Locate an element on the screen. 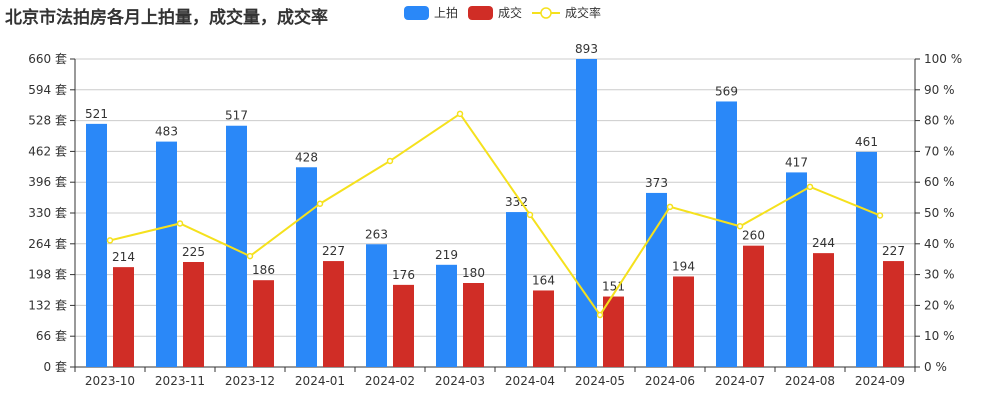 This screenshot has width=1000, height=400. bar-label-listed: 483 is located at coordinates (166, 132).